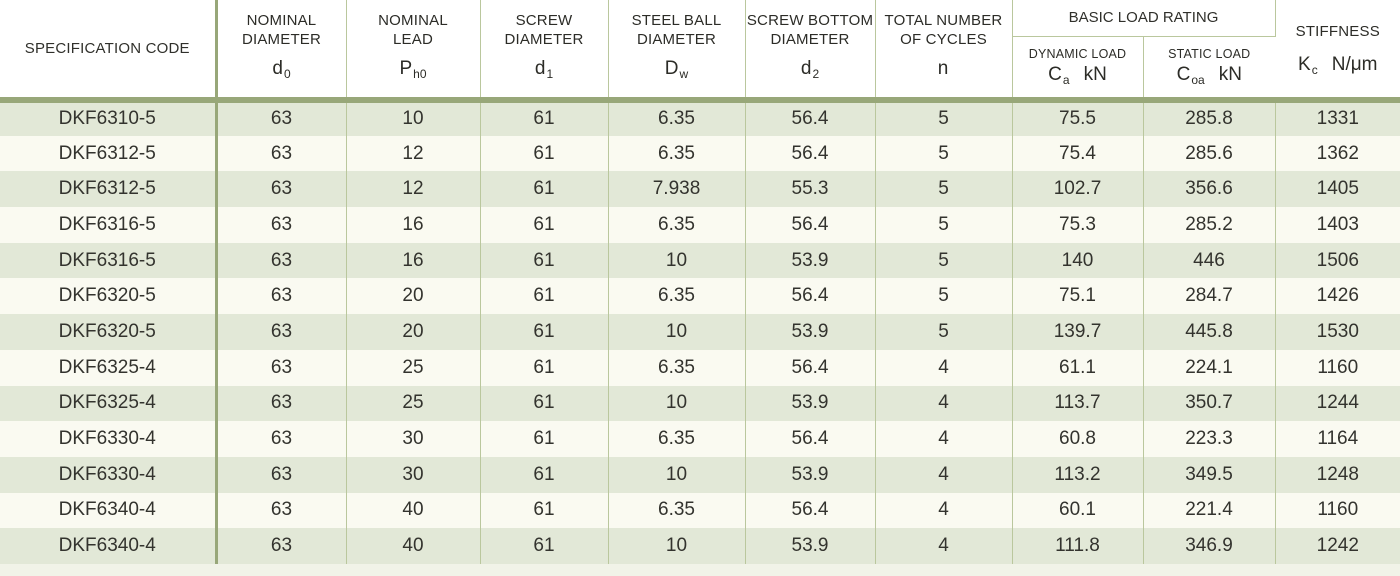 The image size is (1400, 576). I want to click on header-symbol: Dw, so click(676, 70).